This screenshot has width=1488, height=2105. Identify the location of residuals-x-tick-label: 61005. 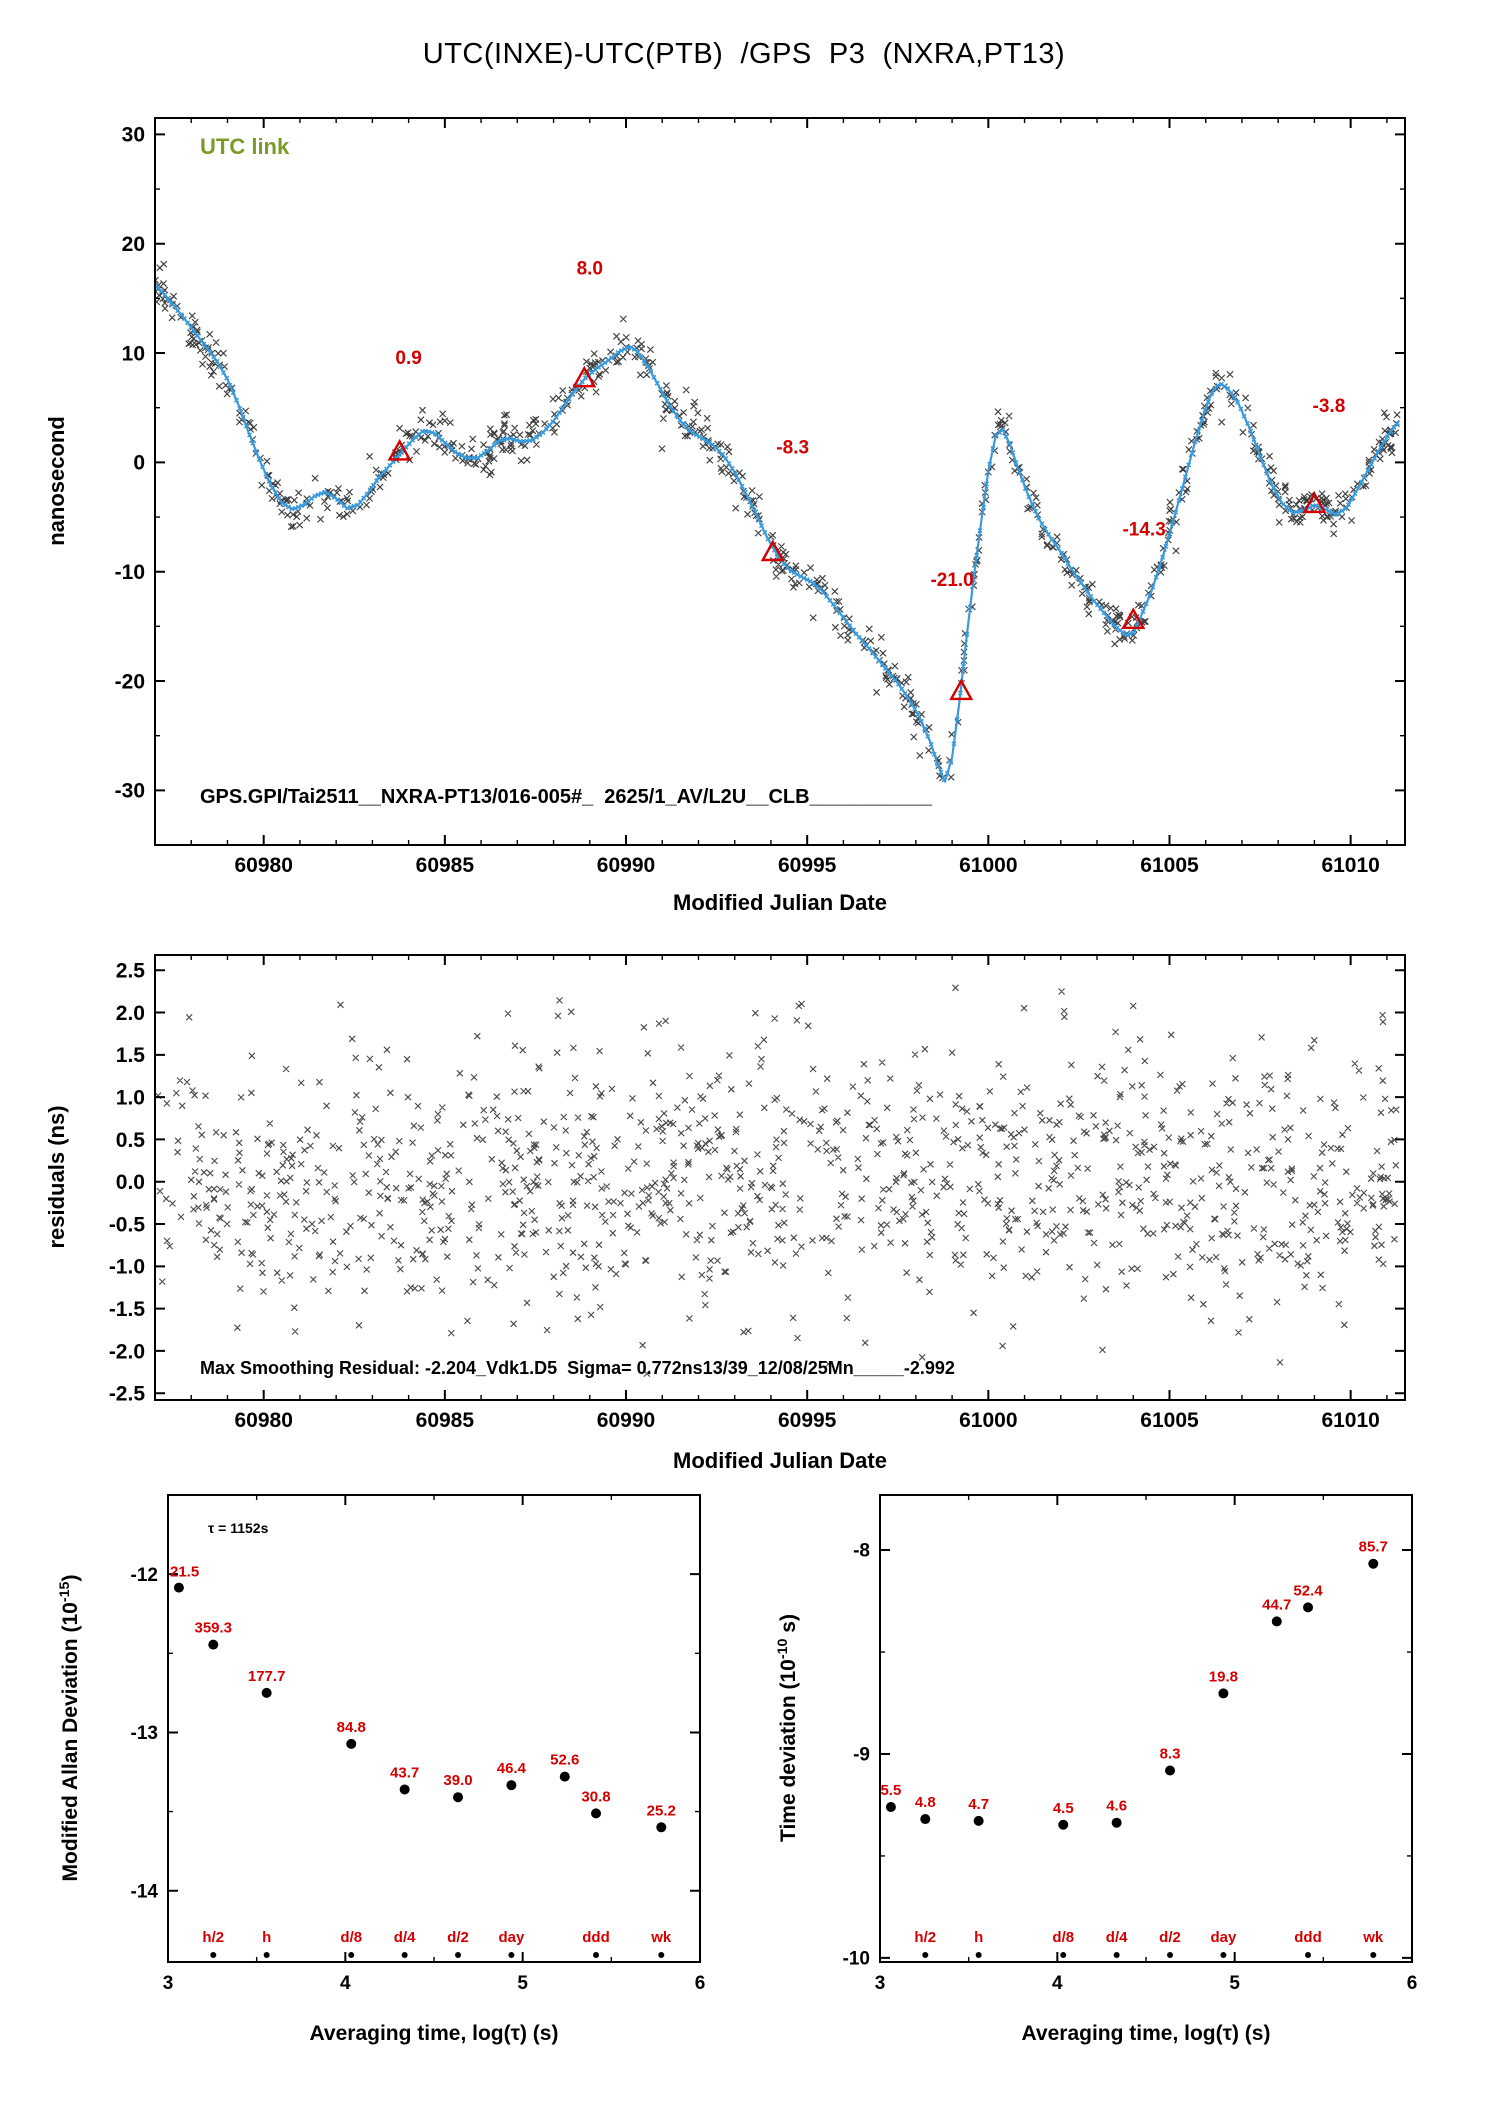
(1169, 1420).